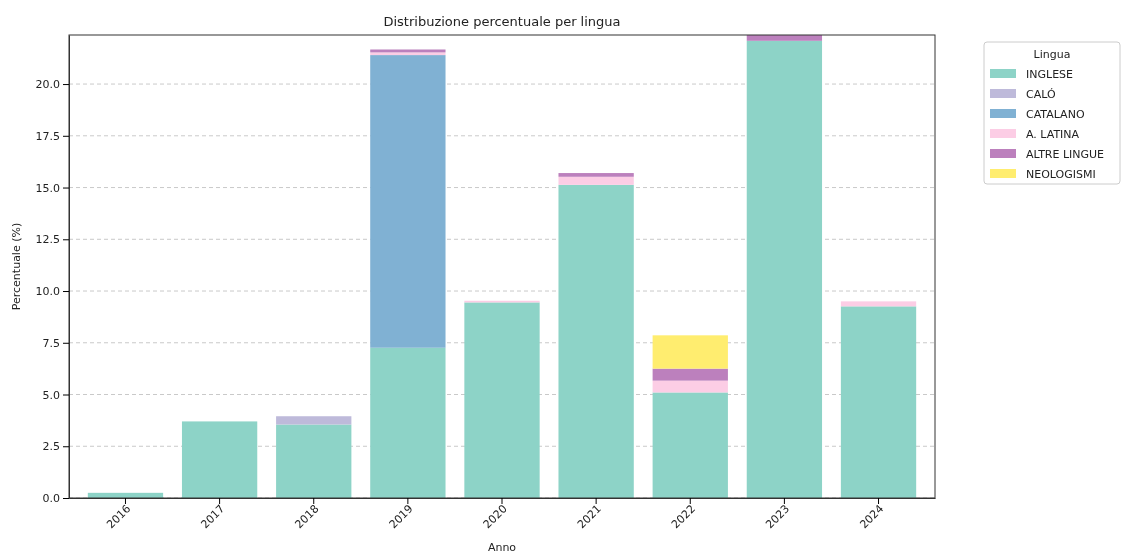  Describe the element at coordinates (16, 266) in the screenshot. I see `y-axis-title: Percentuale (%)` at that location.